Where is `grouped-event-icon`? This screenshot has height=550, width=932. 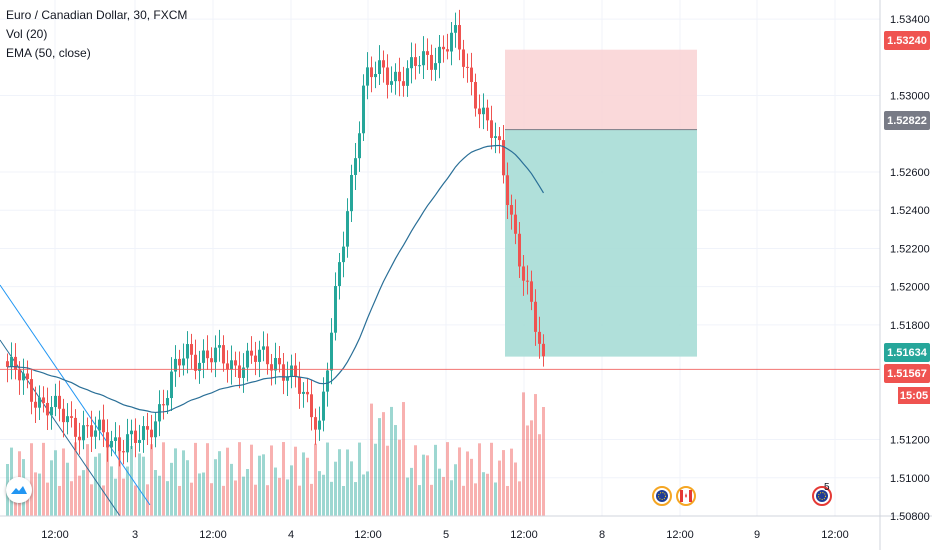
grouped-event-icon is located at coordinates (822, 496).